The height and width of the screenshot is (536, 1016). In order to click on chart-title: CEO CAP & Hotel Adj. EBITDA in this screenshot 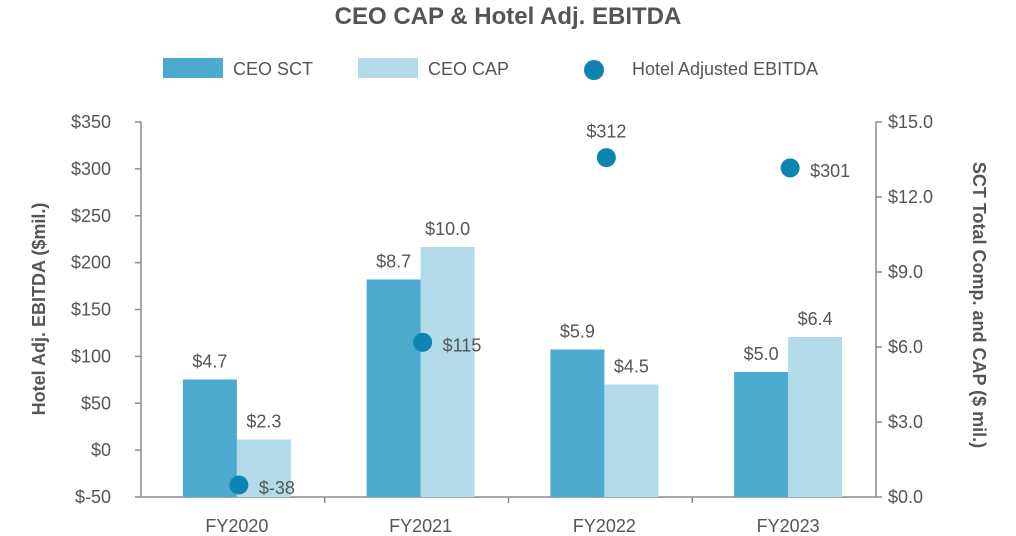, I will do `click(508, 16)`.